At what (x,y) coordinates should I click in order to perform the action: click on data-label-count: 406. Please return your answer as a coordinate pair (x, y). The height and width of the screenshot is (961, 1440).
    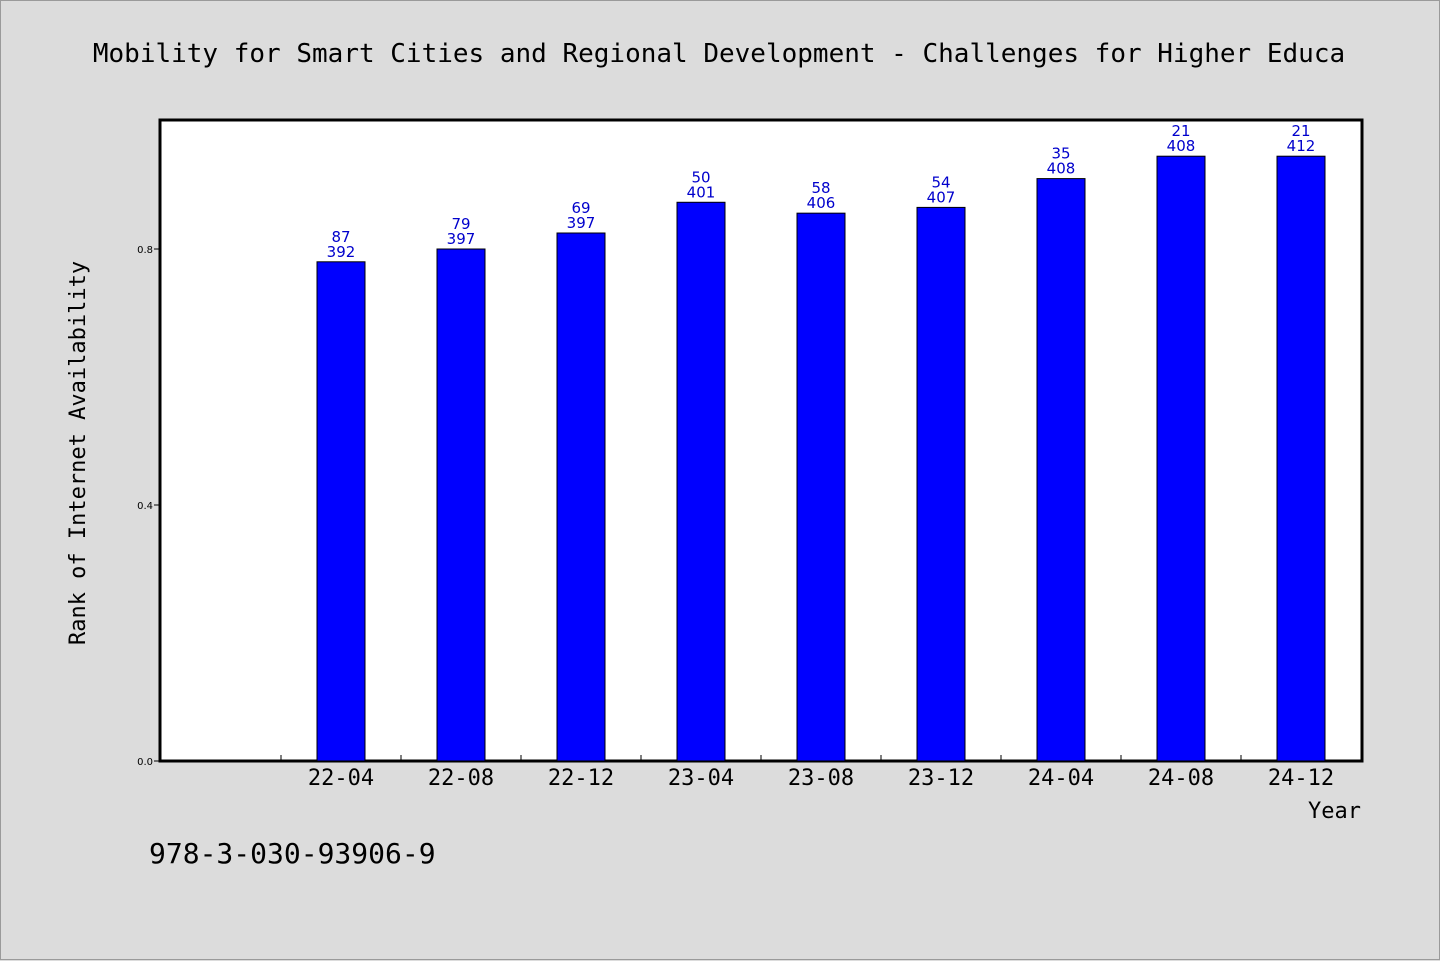
    Looking at the image, I should click on (821, 203).